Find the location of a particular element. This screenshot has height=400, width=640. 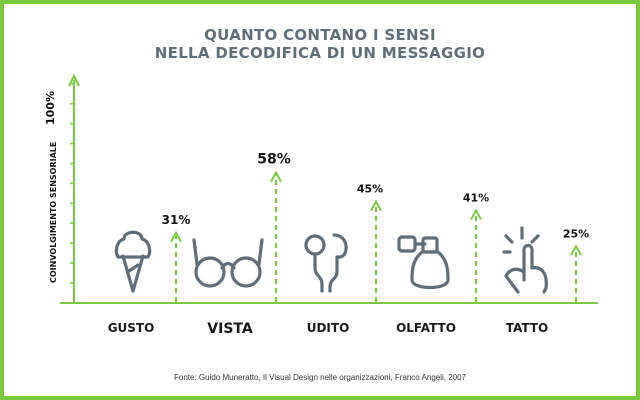

glasses-icon is located at coordinates (228, 263).